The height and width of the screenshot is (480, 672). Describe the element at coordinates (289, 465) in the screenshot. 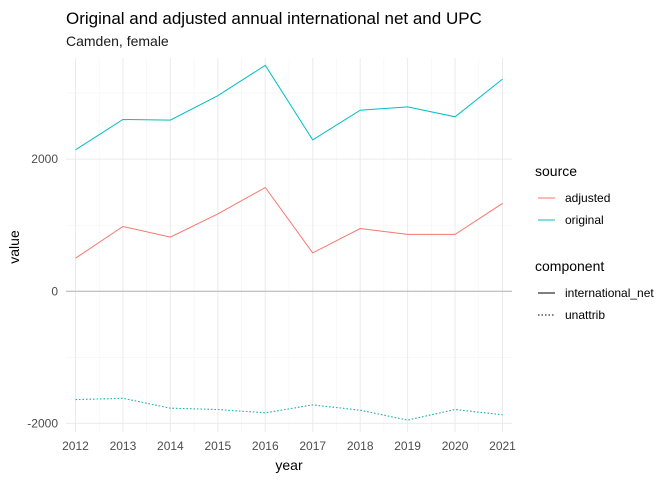

I see `x-axis-title: year` at that location.